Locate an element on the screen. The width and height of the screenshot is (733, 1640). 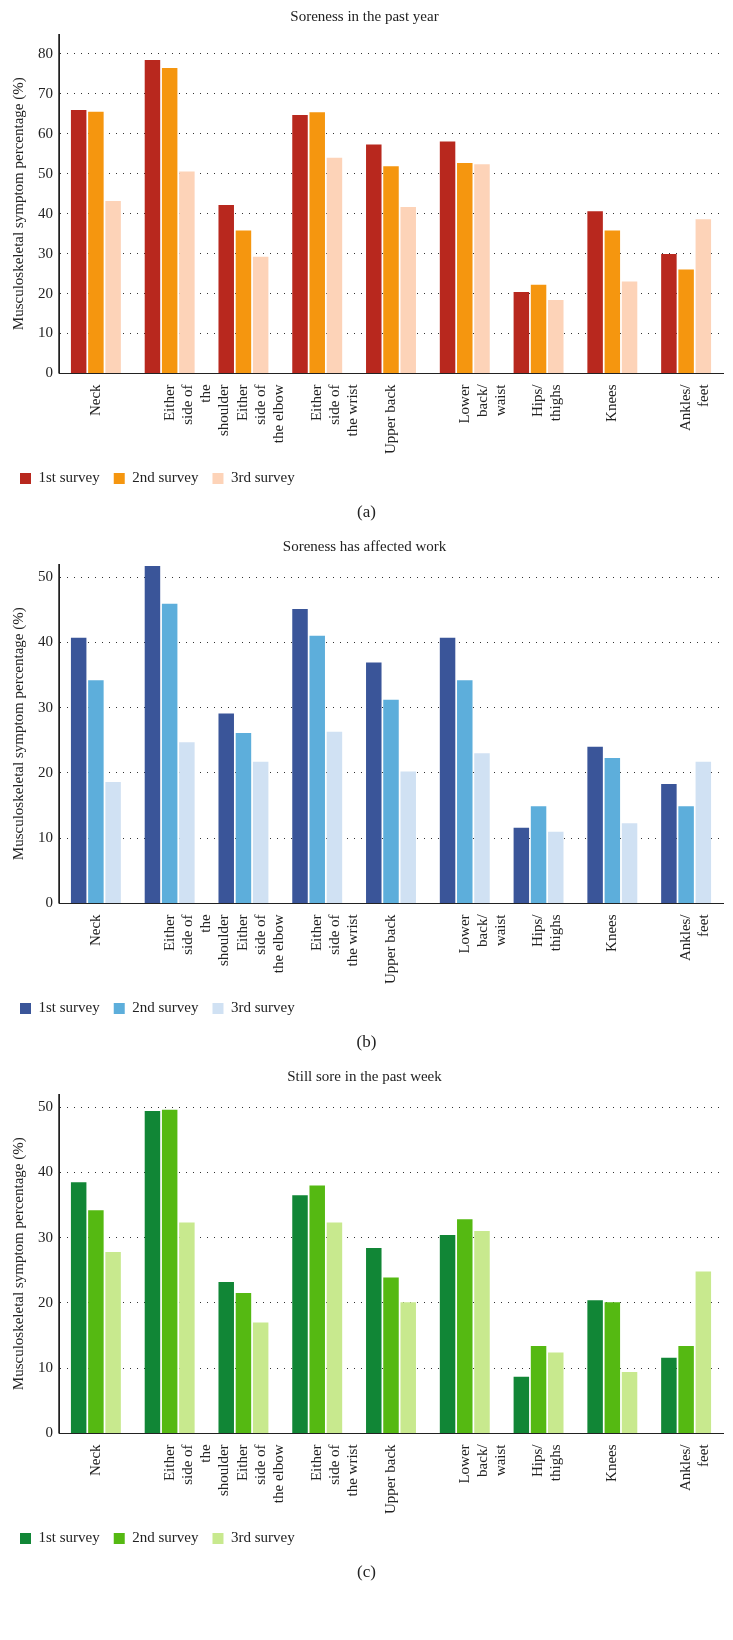
text: (c) is located at coordinates (366, 1572).